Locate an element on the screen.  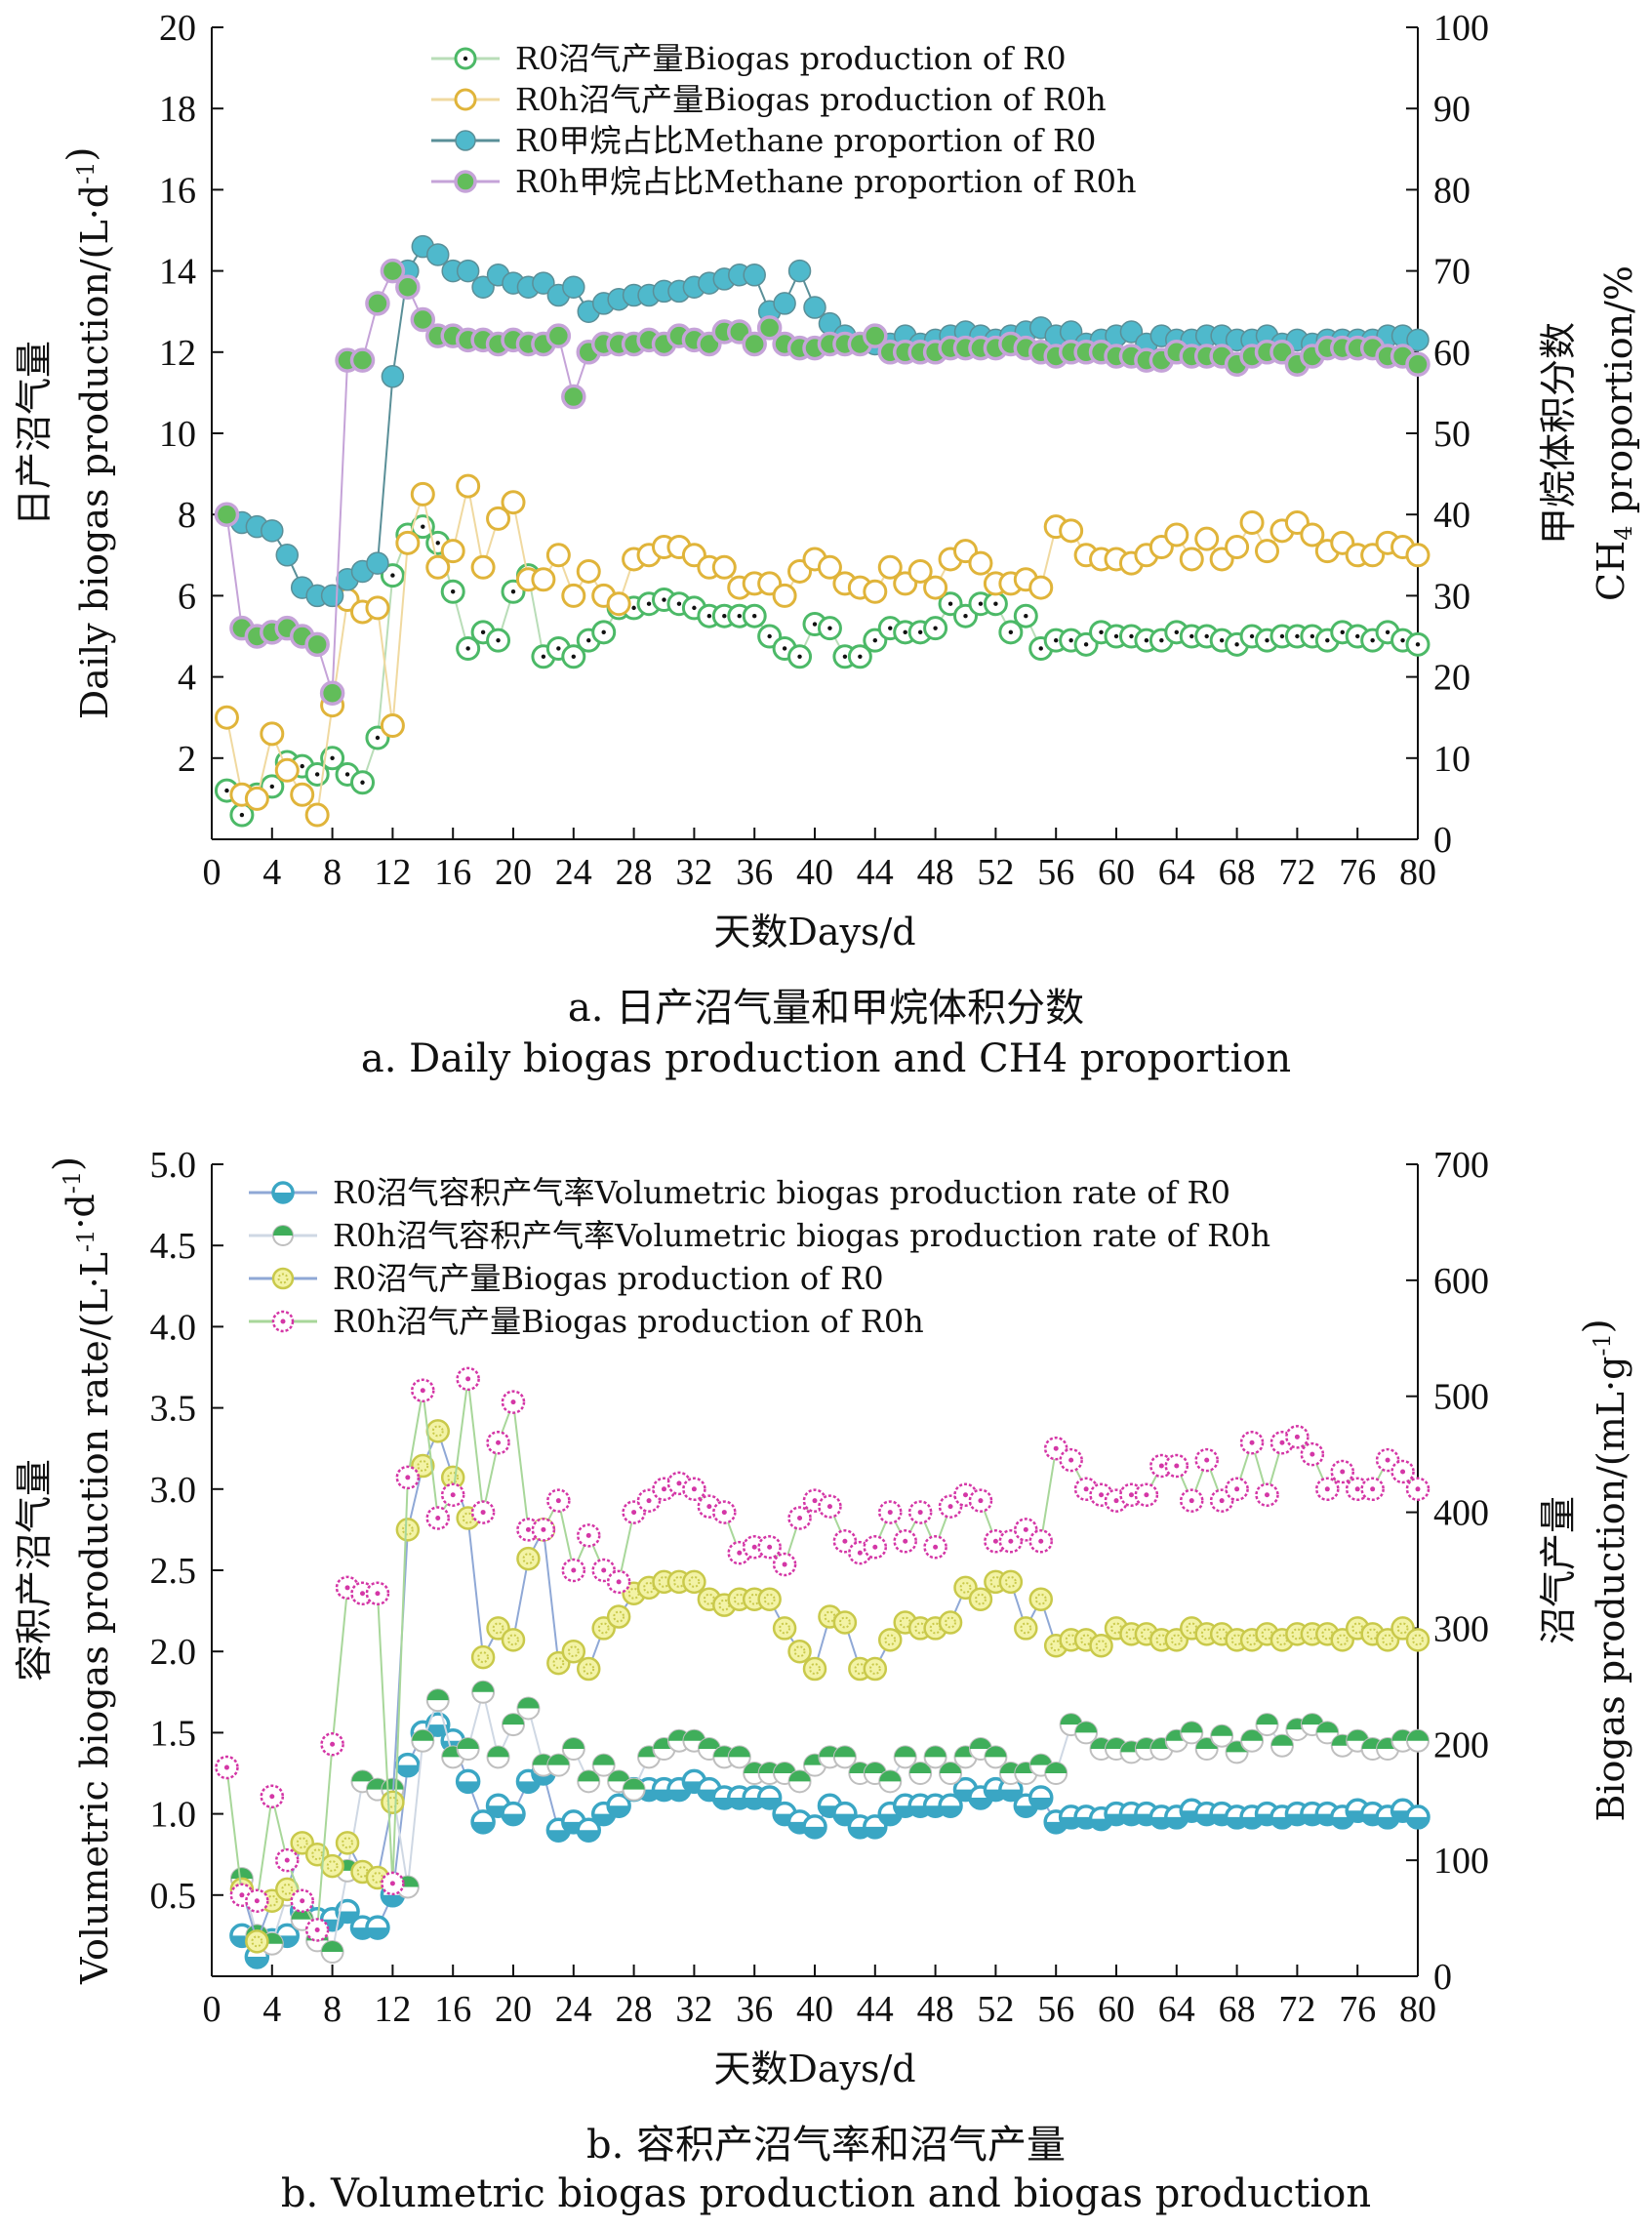
x-tick-label: 44 is located at coordinates (876, 872).